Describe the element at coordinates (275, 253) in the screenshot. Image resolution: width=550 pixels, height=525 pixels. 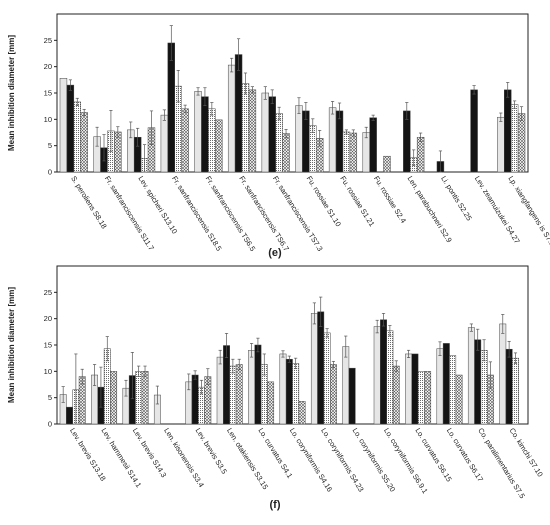
I see `panel-label: (e)` at that location.